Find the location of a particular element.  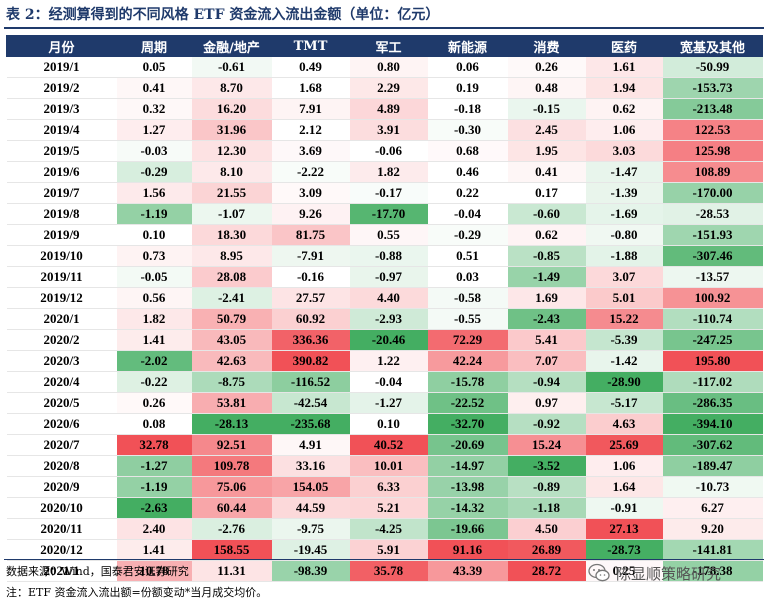

cell-new-energy: 0.46 is located at coordinates (467, 172).